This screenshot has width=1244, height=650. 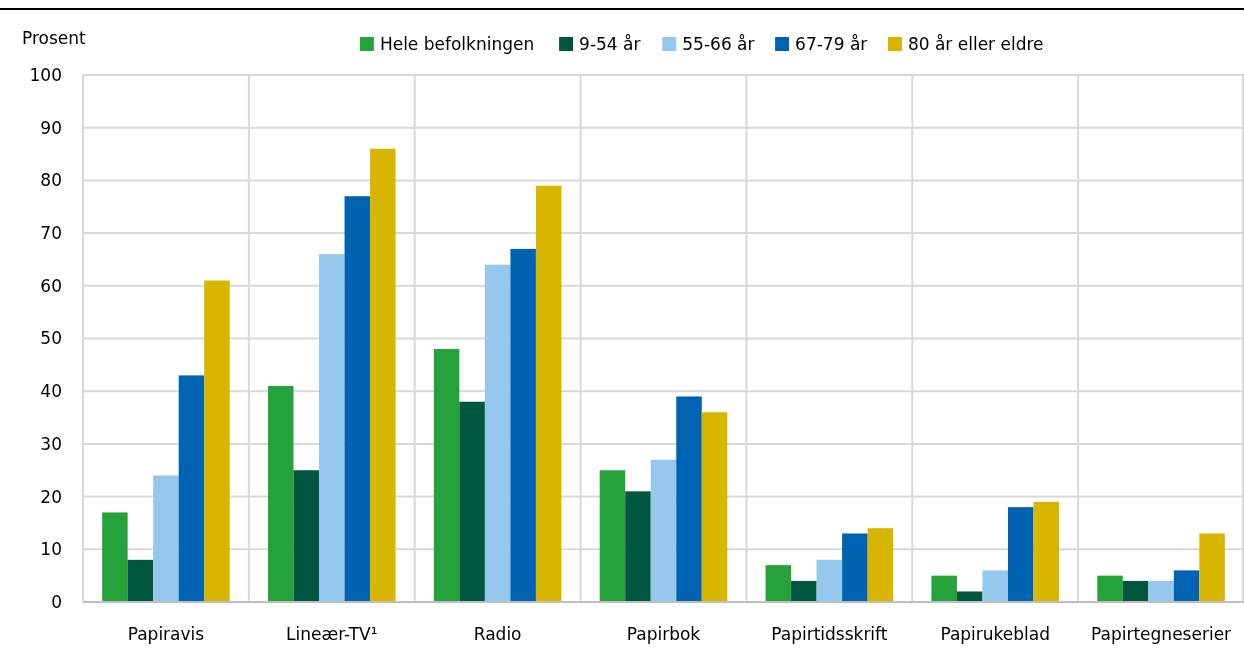 What do you see at coordinates (51, 338) in the screenshot?
I see `y-tick-label: 50` at bounding box center [51, 338].